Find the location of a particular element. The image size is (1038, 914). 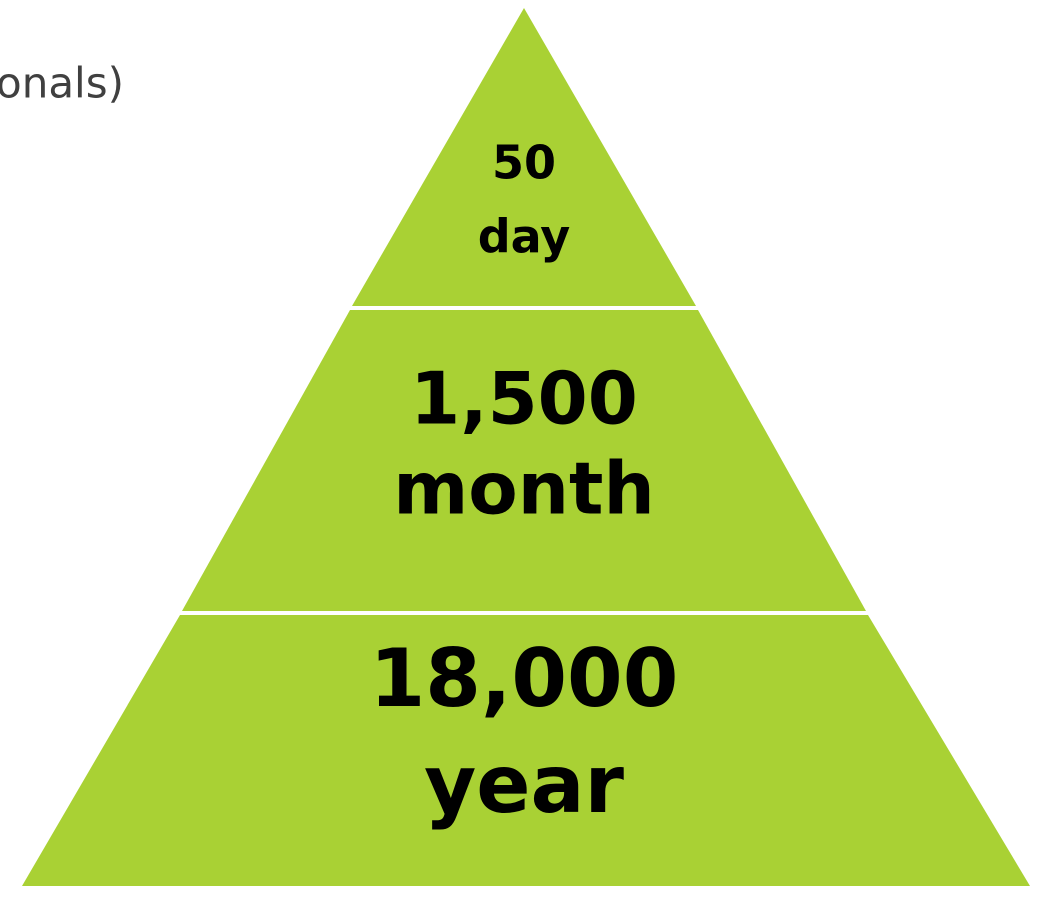

tier-number: 1,500 is located at coordinates (524, 399).